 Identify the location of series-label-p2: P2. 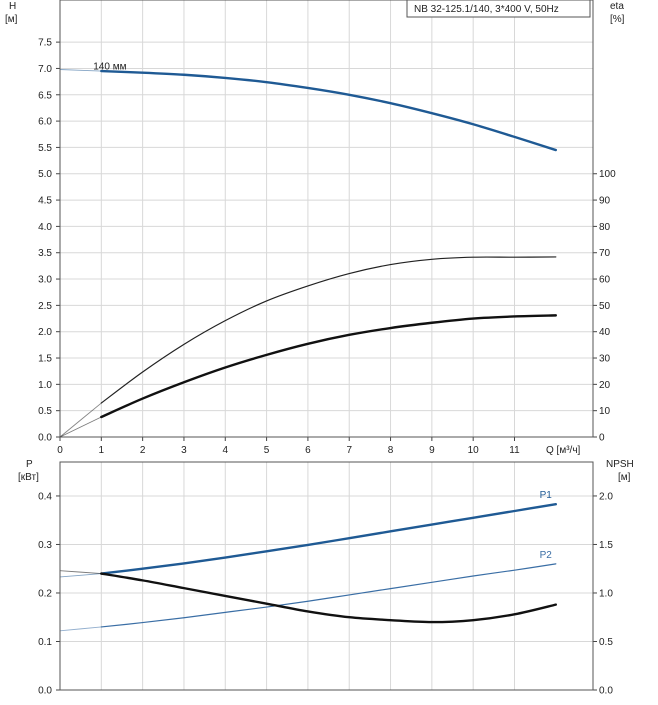
(546, 555).